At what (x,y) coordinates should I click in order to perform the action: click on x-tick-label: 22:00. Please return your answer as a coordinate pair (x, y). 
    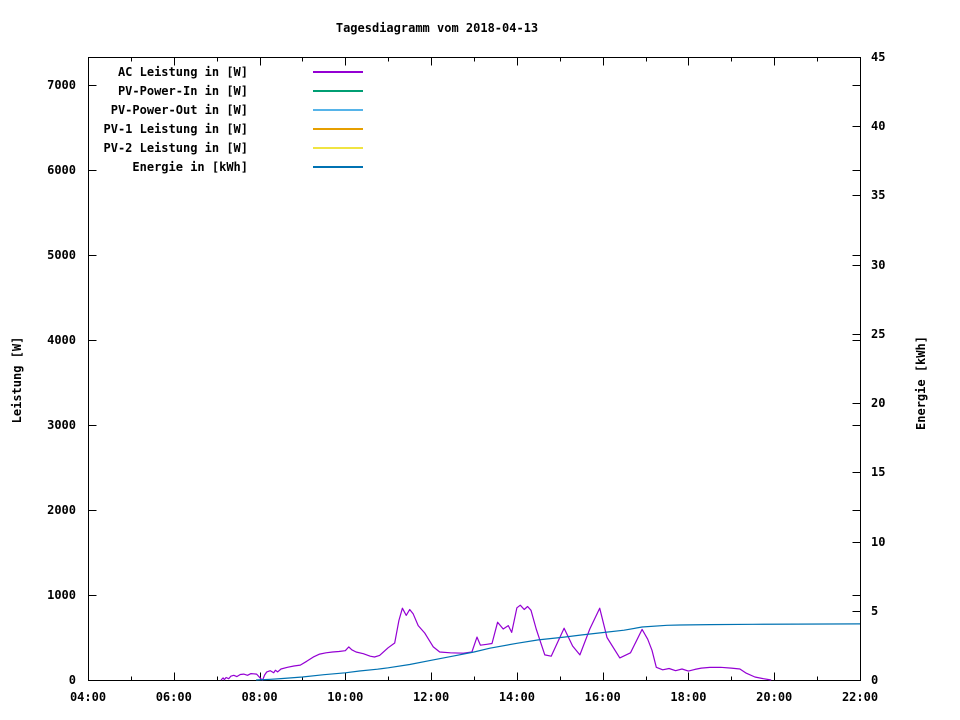
    Looking at the image, I should click on (860, 697).